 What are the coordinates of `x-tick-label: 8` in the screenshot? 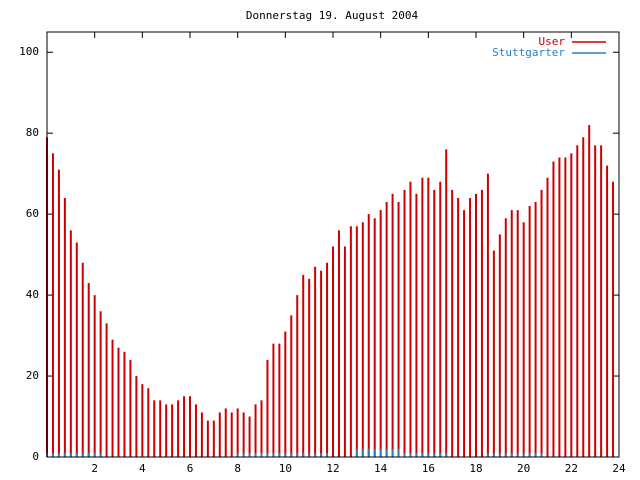 It's located at (237, 468).